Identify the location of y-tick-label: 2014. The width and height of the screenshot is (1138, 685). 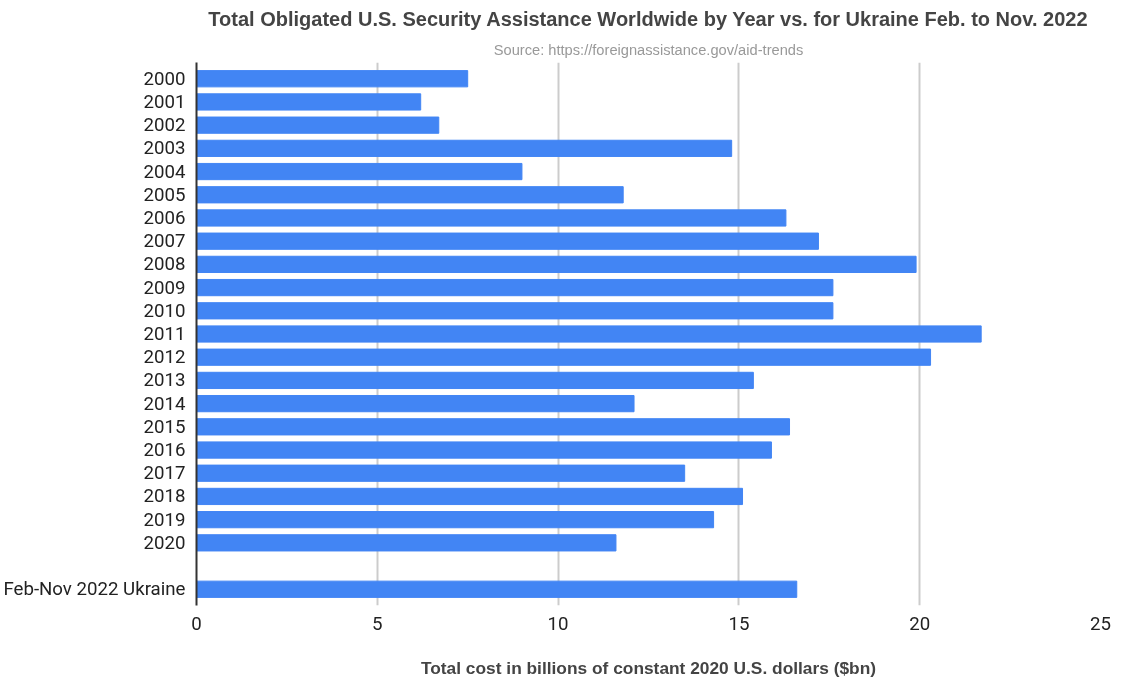
(165, 403).